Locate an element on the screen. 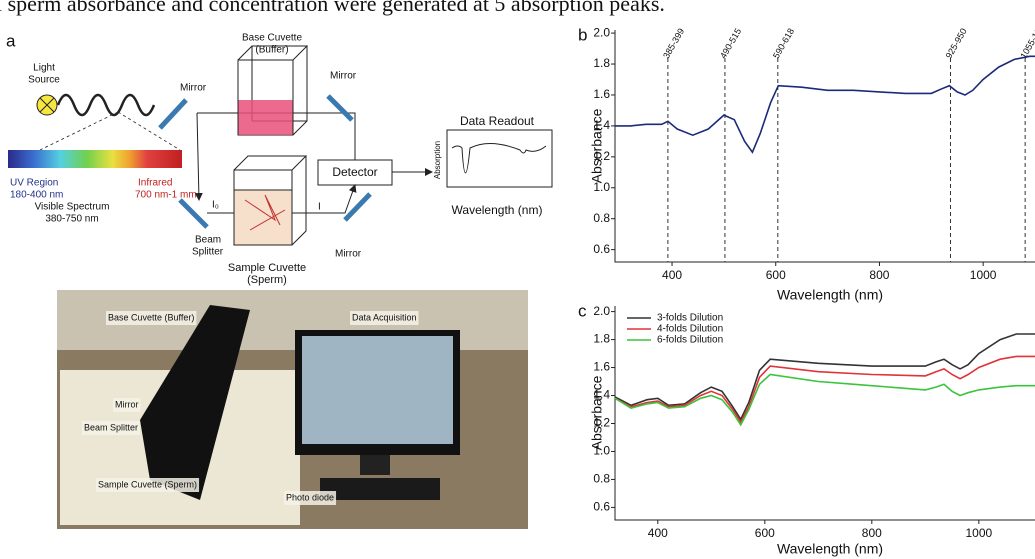 The width and height of the screenshot is (1035, 559). spectrum is located at coordinates (95, 159).